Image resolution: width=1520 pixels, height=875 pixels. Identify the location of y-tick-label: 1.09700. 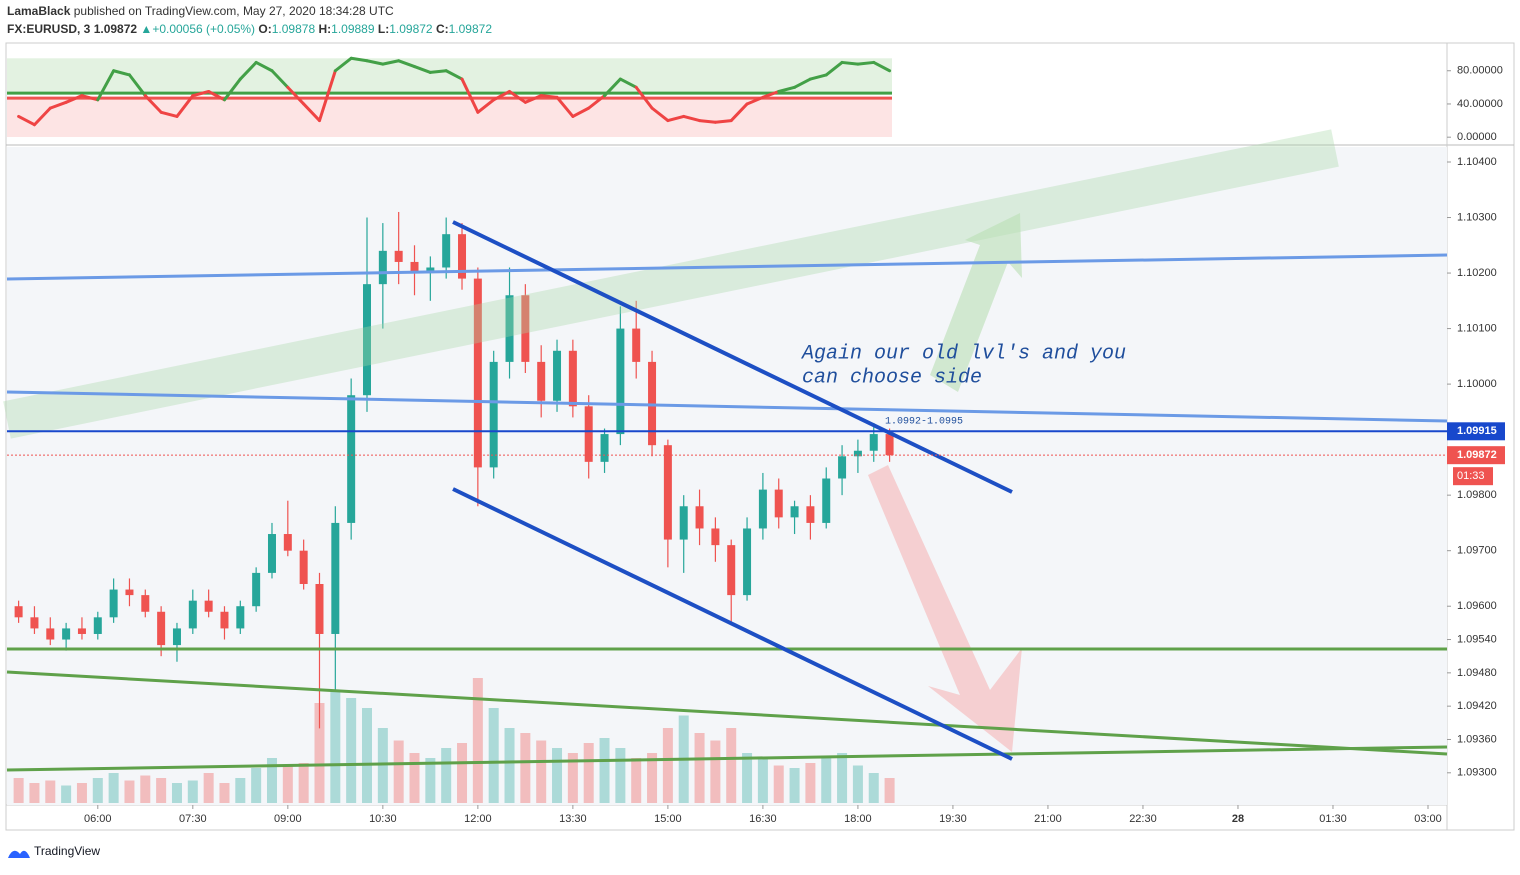
(1477, 551).